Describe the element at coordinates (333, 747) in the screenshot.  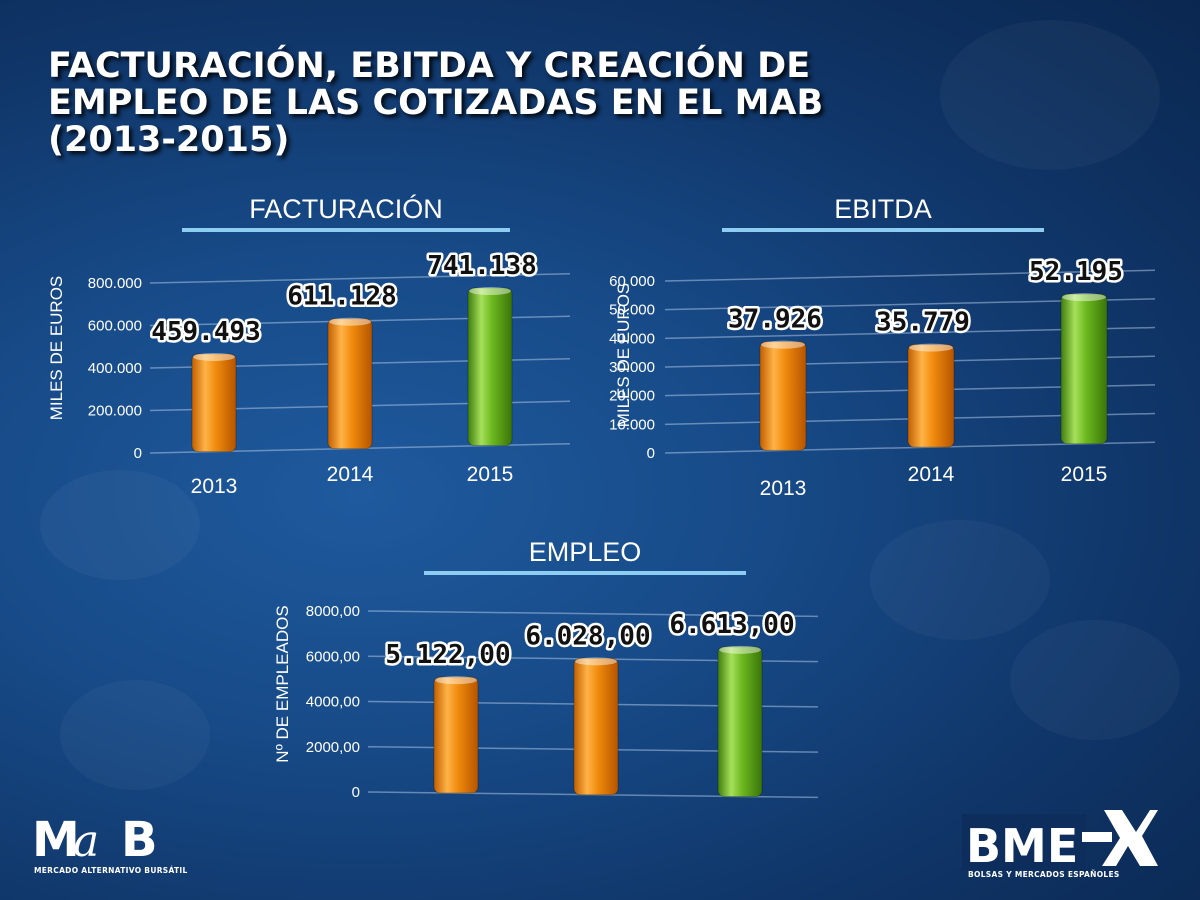
I see `y-tick-label: 2000,00` at that location.